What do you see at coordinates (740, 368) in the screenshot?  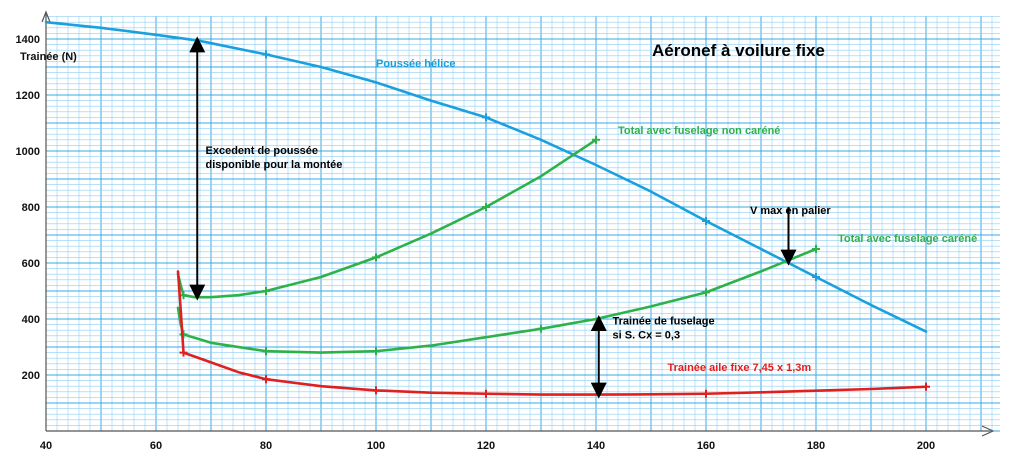 I see `series-label: Trainée aile fixe 7,45 x 1,3m` at bounding box center [740, 368].